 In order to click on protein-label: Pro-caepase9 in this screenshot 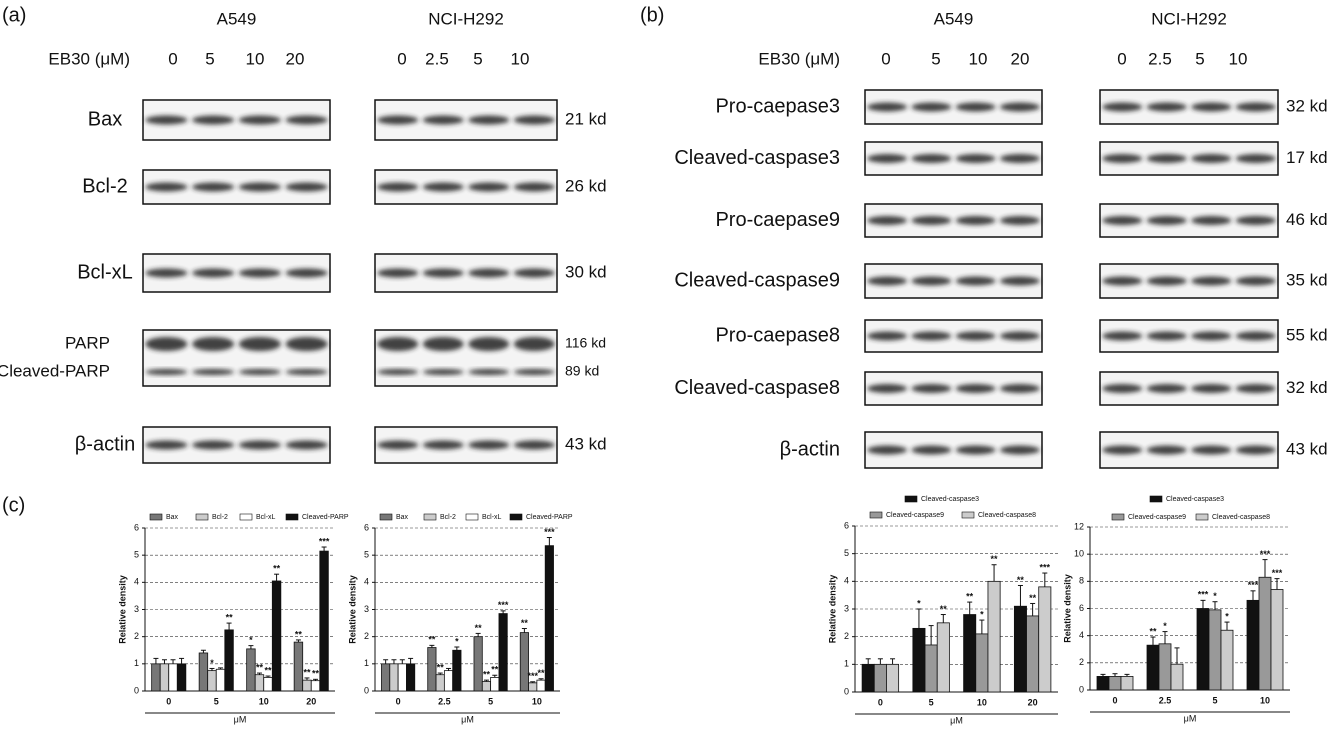, I will do `click(777, 220)`.